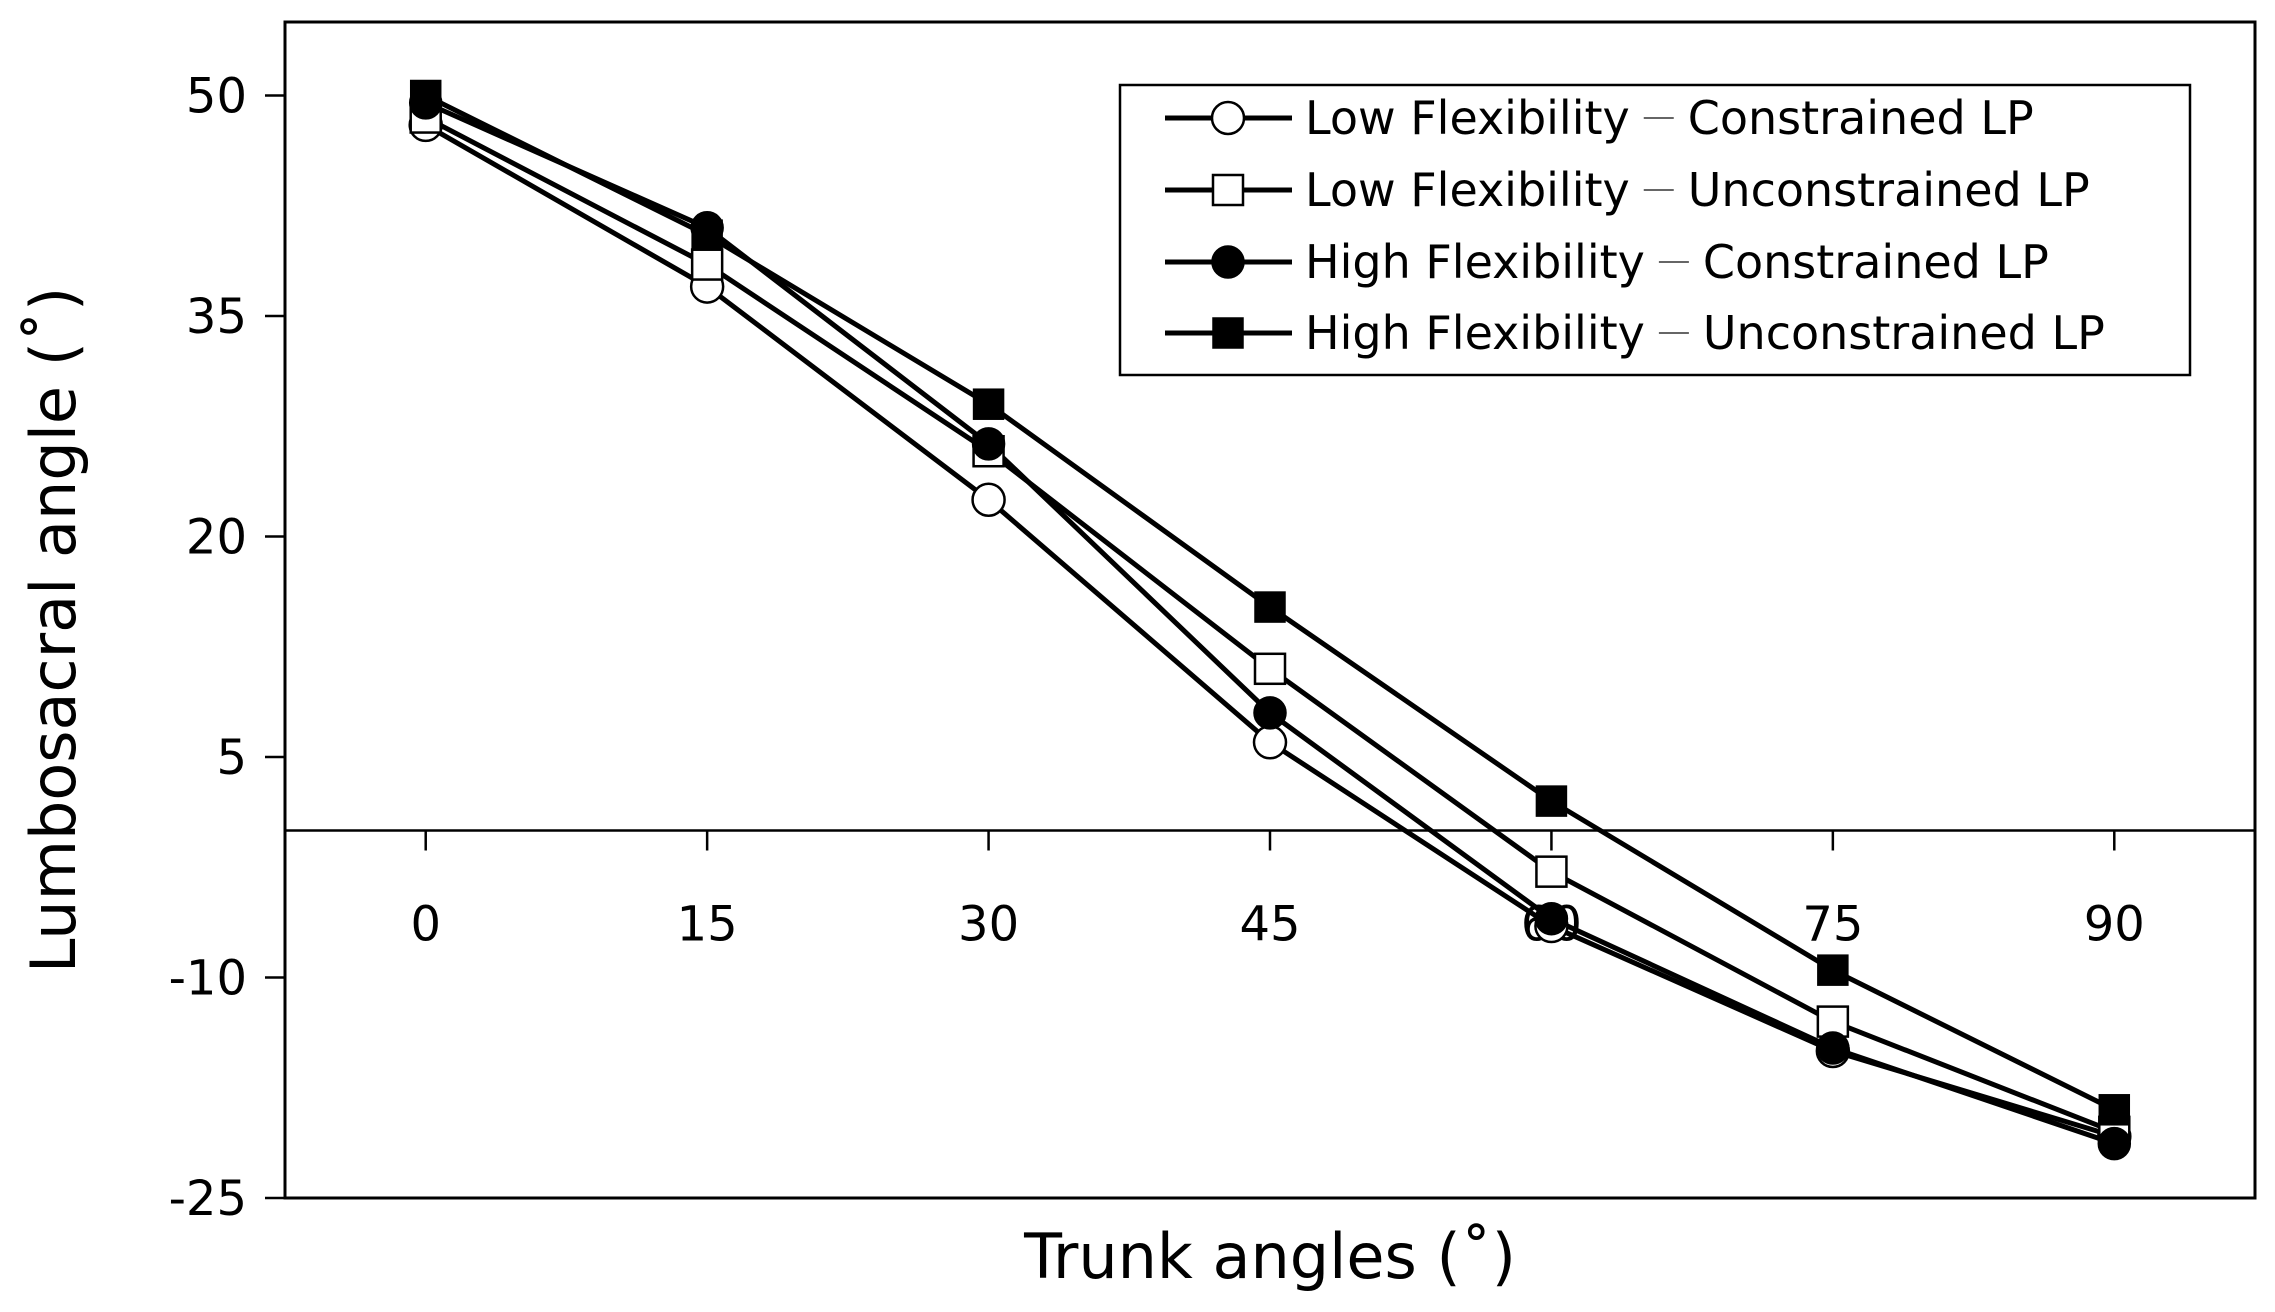 The width and height of the screenshot is (2275, 1312). Describe the element at coordinates (208, 979) in the screenshot. I see `y-tick-label: -10` at that location.